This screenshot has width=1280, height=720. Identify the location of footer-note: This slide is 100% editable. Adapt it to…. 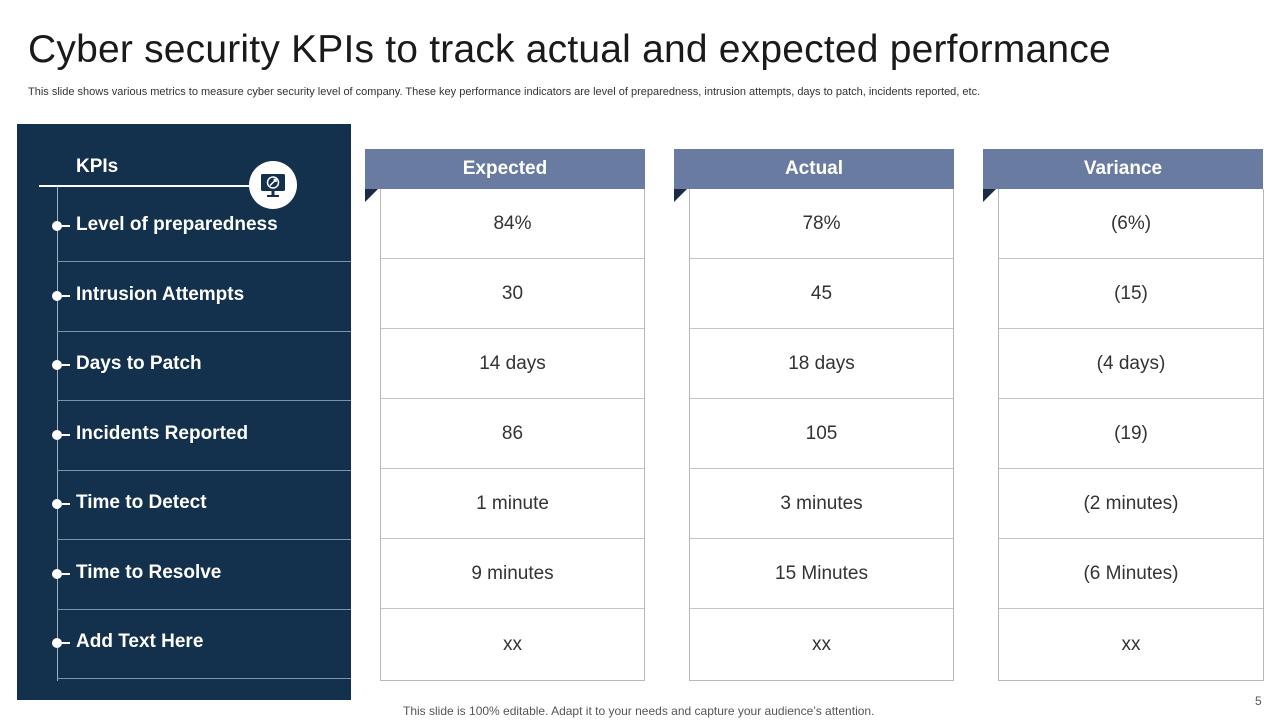
(639, 711).